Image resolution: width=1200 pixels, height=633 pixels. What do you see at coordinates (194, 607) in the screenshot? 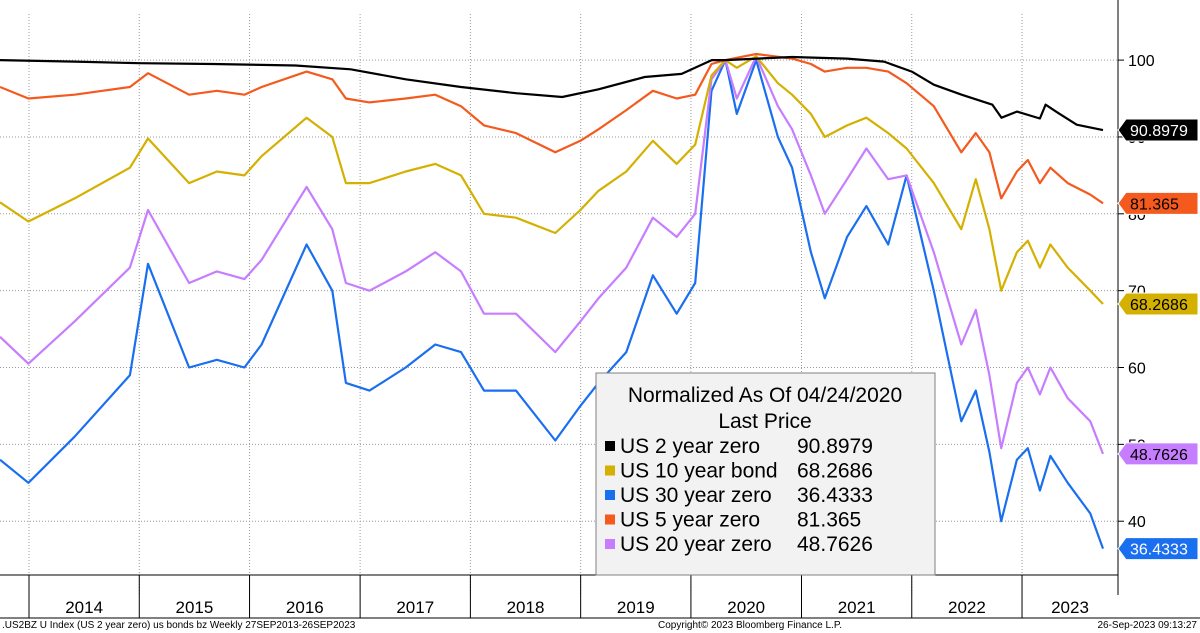
I see `x-tick-label: 2015` at bounding box center [194, 607].